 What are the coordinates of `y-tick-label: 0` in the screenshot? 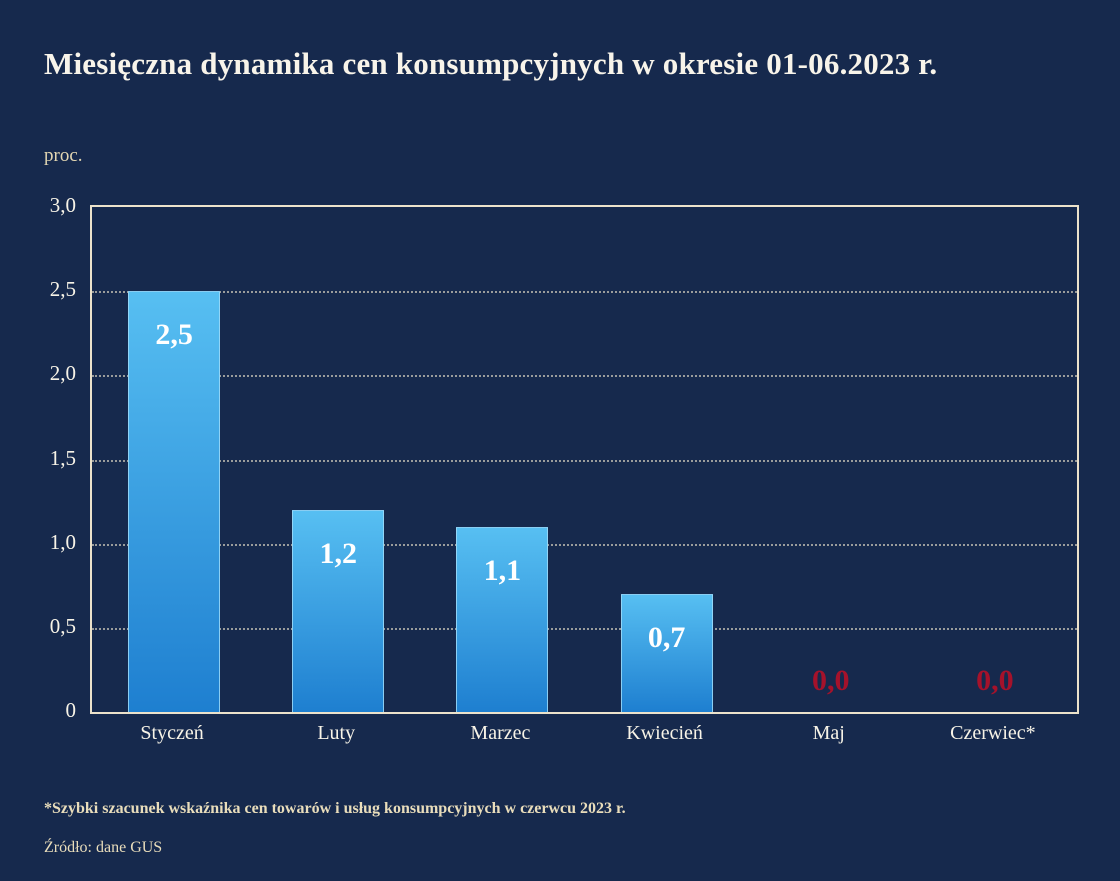 It's located at (71, 710).